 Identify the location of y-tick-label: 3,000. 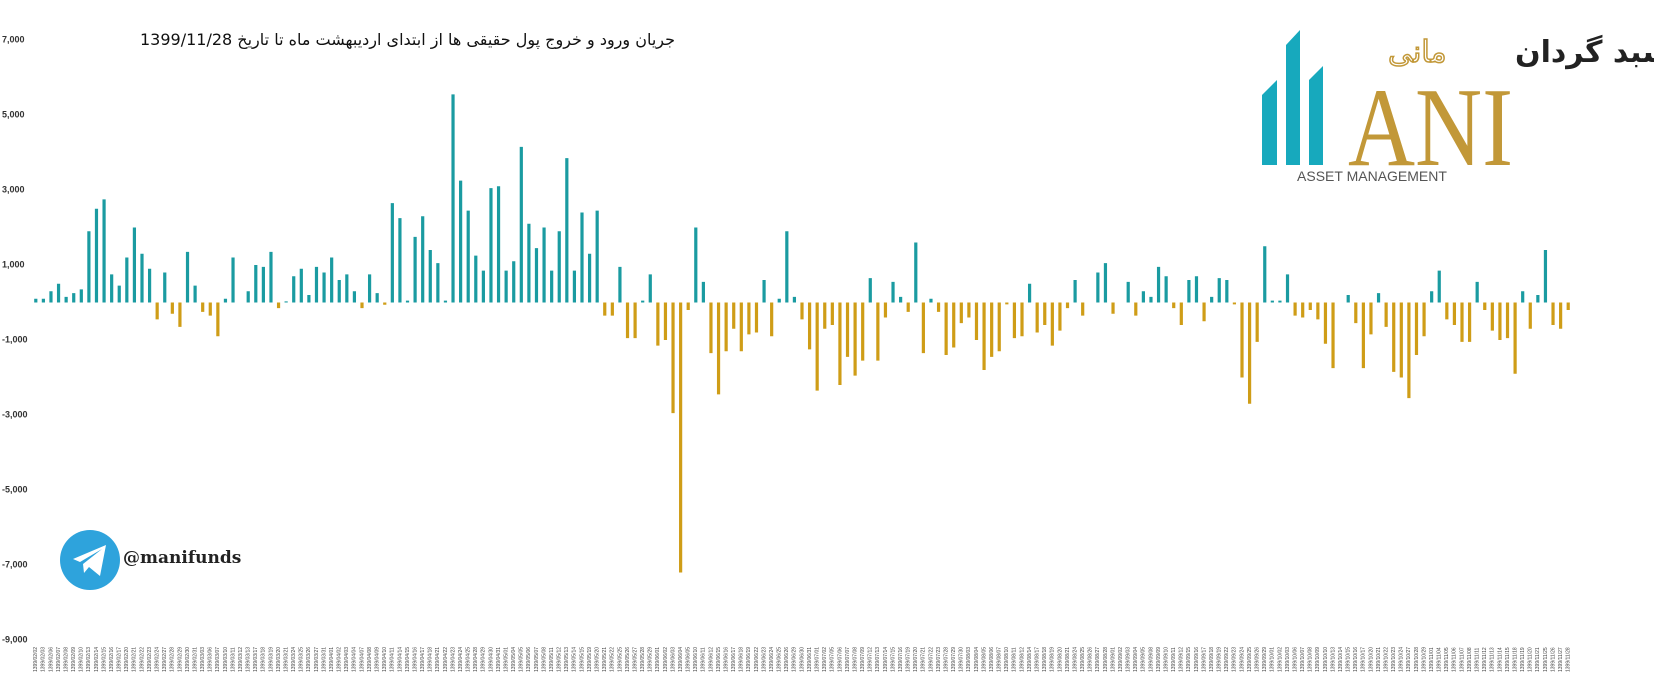
(13, 189).